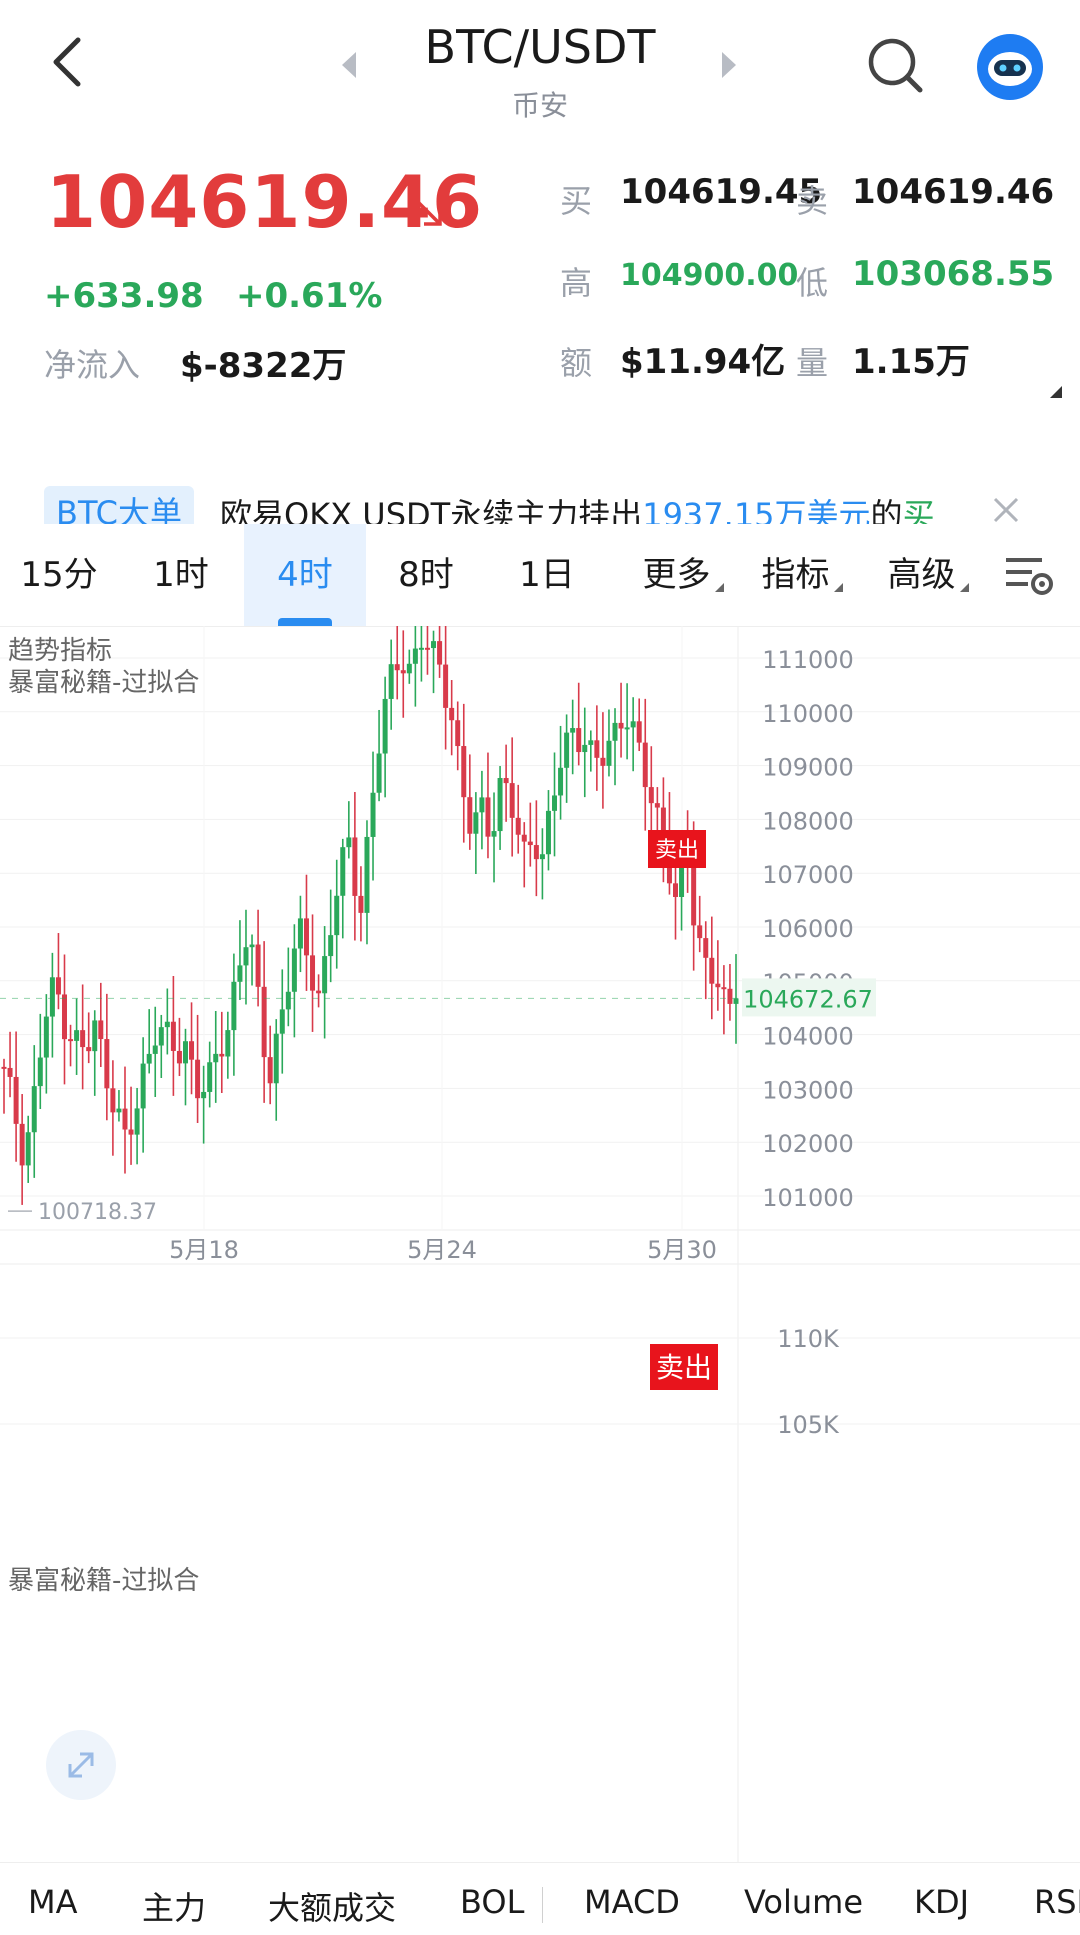 This screenshot has width=1080, height=1935. Describe the element at coordinates (918, 510) in the screenshot. I see `banner-text-tail: 买` at that location.